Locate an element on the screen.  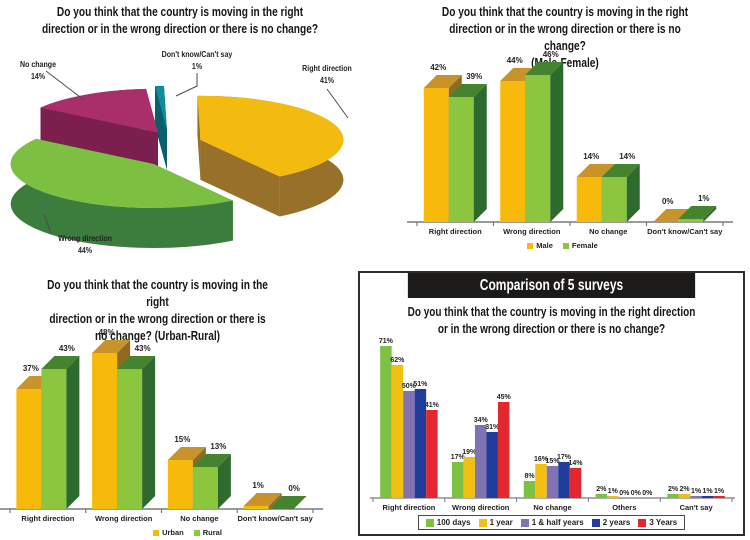
legend-label: Male is located at coordinates (544, 245).